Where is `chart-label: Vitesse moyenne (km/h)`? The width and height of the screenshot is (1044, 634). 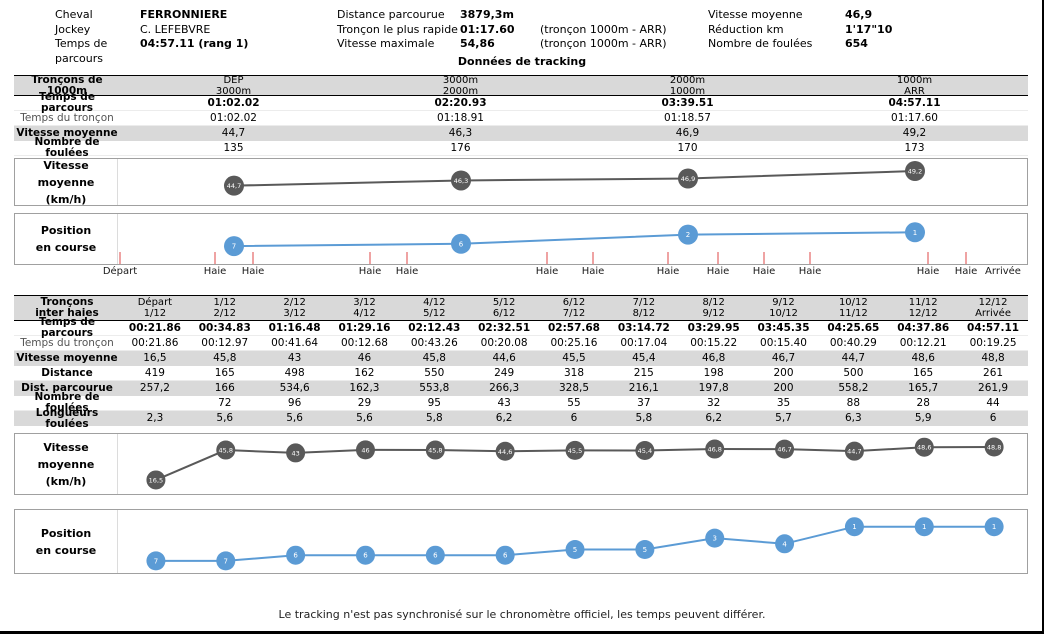
chart-label: Vitesse moyenne (km/h) is located at coordinates (66, 182).